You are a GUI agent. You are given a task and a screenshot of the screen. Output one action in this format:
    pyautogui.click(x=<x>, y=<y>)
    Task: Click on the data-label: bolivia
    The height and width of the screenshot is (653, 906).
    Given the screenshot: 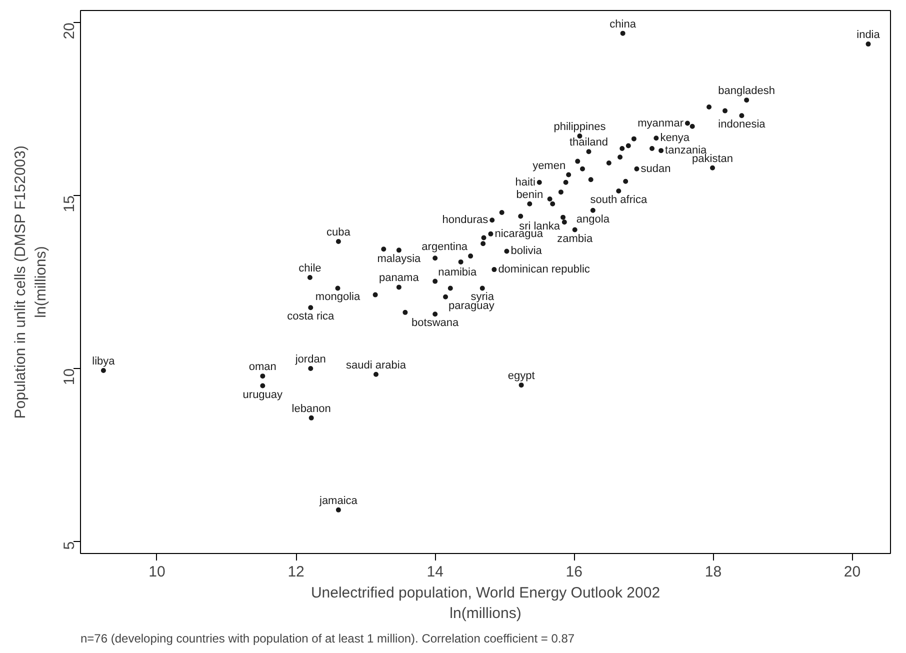 What is the action you would take?
    pyautogui.click(x=526, y=251)
    